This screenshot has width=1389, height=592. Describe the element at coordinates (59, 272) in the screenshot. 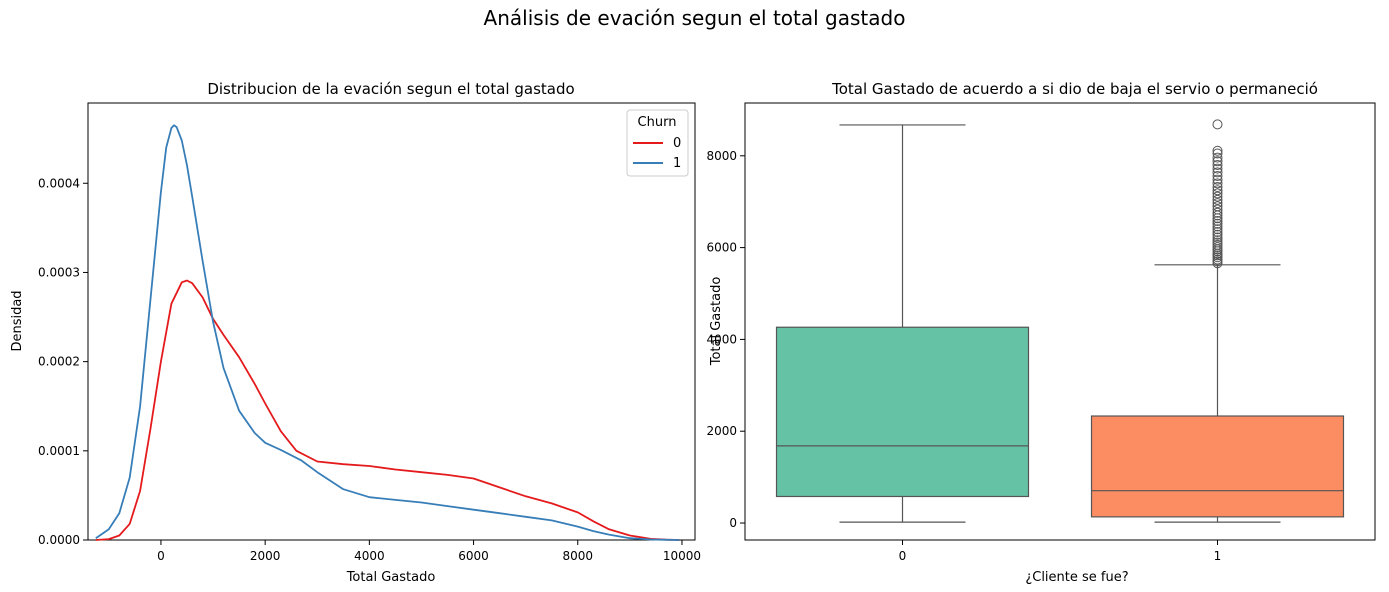

I see `y-tick-label: 0.0003` at that location.